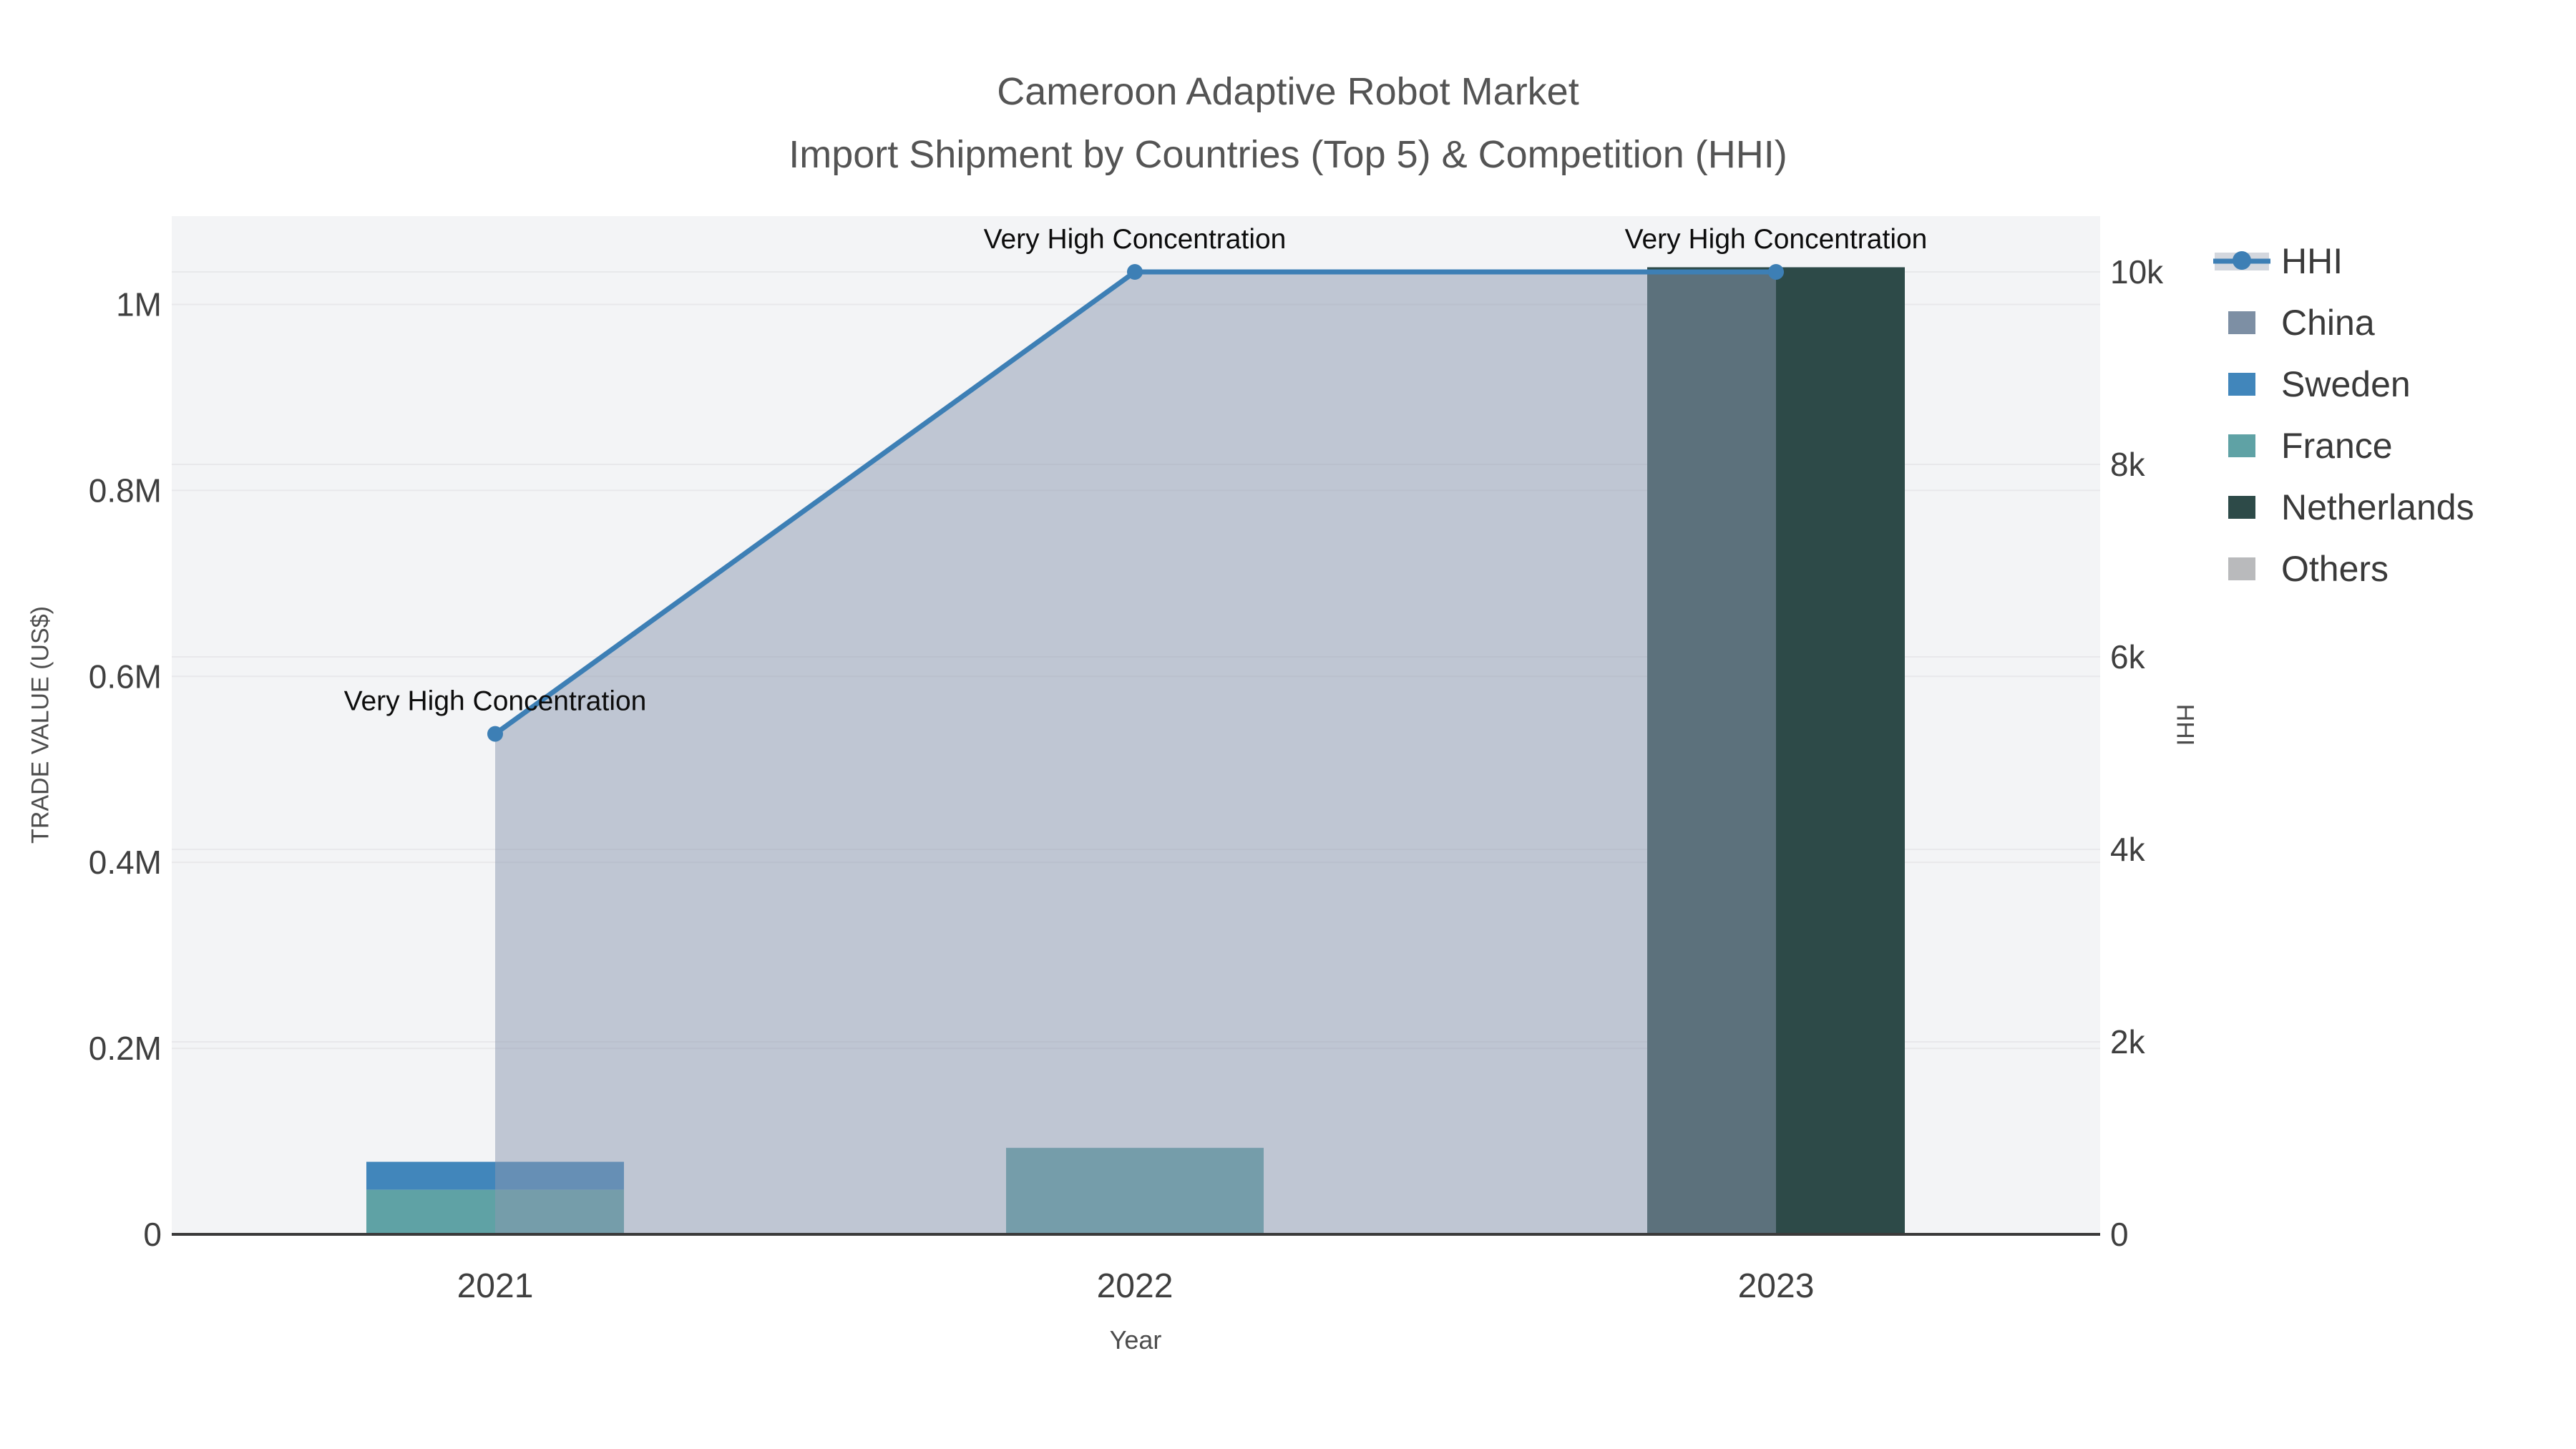 The height and width of the screenshot is (1449, 2576). I want to click on legend-item-netherlands: Netherlands, so click(2392, 507).